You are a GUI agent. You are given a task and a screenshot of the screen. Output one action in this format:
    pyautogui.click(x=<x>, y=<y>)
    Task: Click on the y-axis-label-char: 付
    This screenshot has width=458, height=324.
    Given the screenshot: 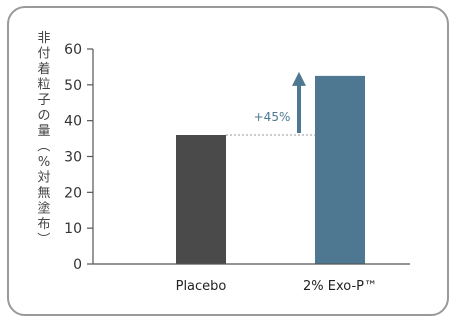 What is the action you would take?
    pyautogui.click(x=43, y=54)
    